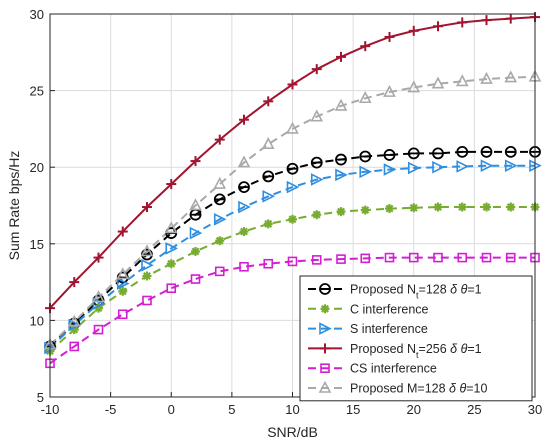 This screenshot has width=550, height=444. Describe the element at coordinates (457, 389) in the screenshot. I see `legend-label-part: δ θ` at that location.